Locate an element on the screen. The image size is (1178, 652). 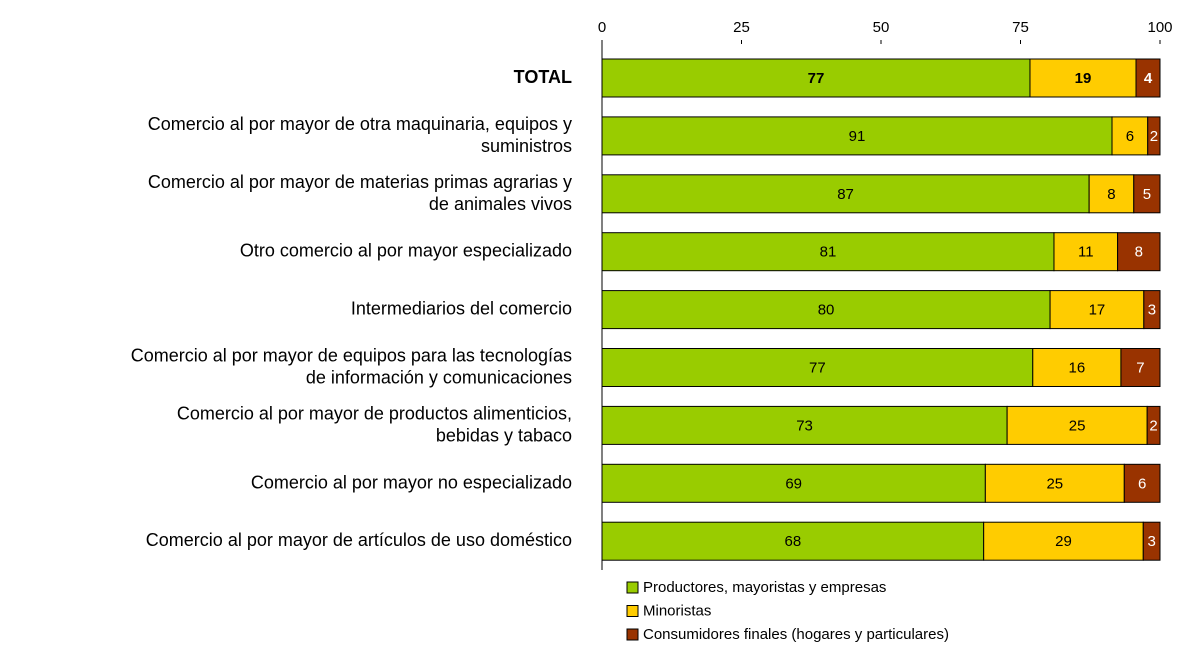
value-label: 11 is located at coordinates (1086, 252).